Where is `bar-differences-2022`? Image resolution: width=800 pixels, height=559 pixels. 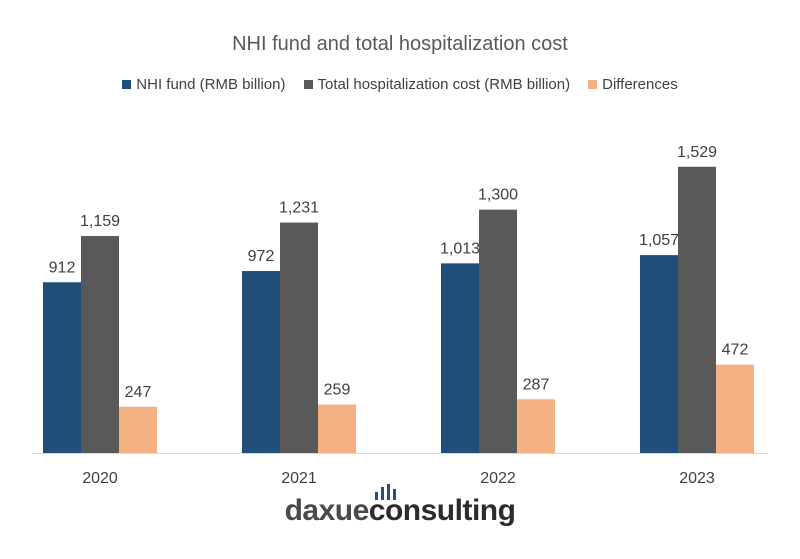
bar-differences-2022 is located at coordinates (536, 426).